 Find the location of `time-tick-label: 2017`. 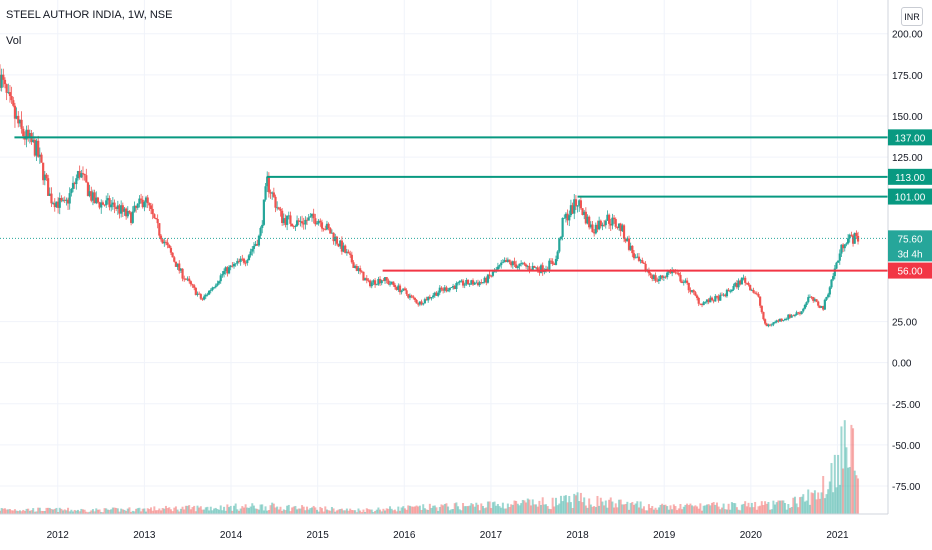

time-tick-label: 2017 is located at coordinates (491, 535).